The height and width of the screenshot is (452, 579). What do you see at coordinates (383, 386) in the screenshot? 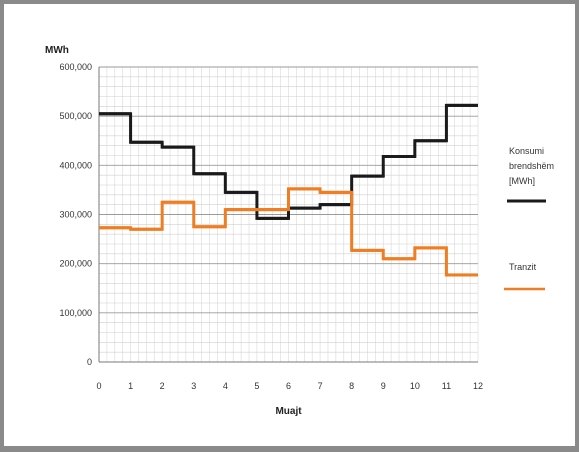
I see `x-tick-label: 9` at bounding box center [383, 386].